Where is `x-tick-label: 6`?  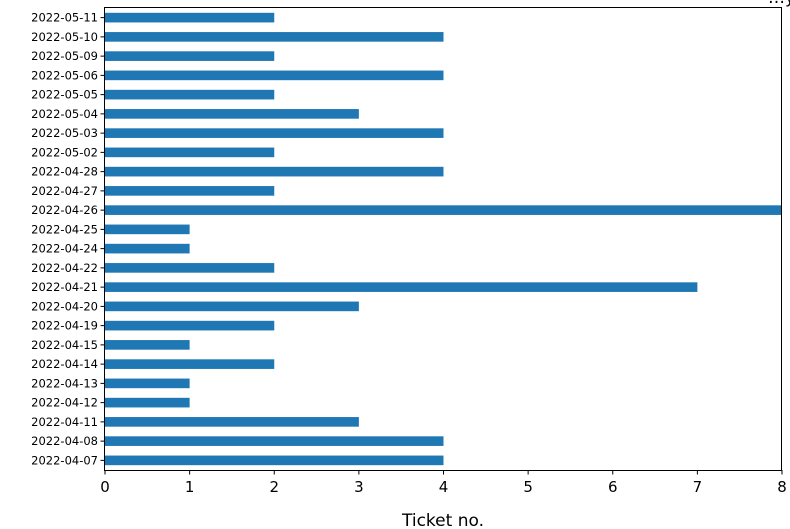
x-tick-label: 6 is located at coordinates (613, 487).